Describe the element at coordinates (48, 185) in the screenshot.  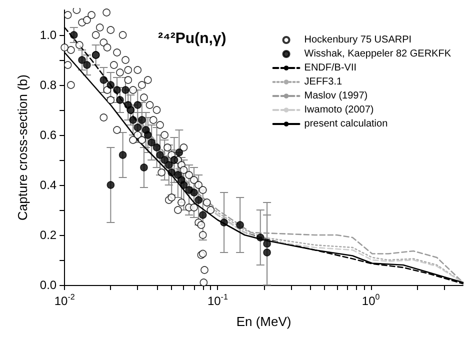
I see `y-tick-label: 0.4` at that location.